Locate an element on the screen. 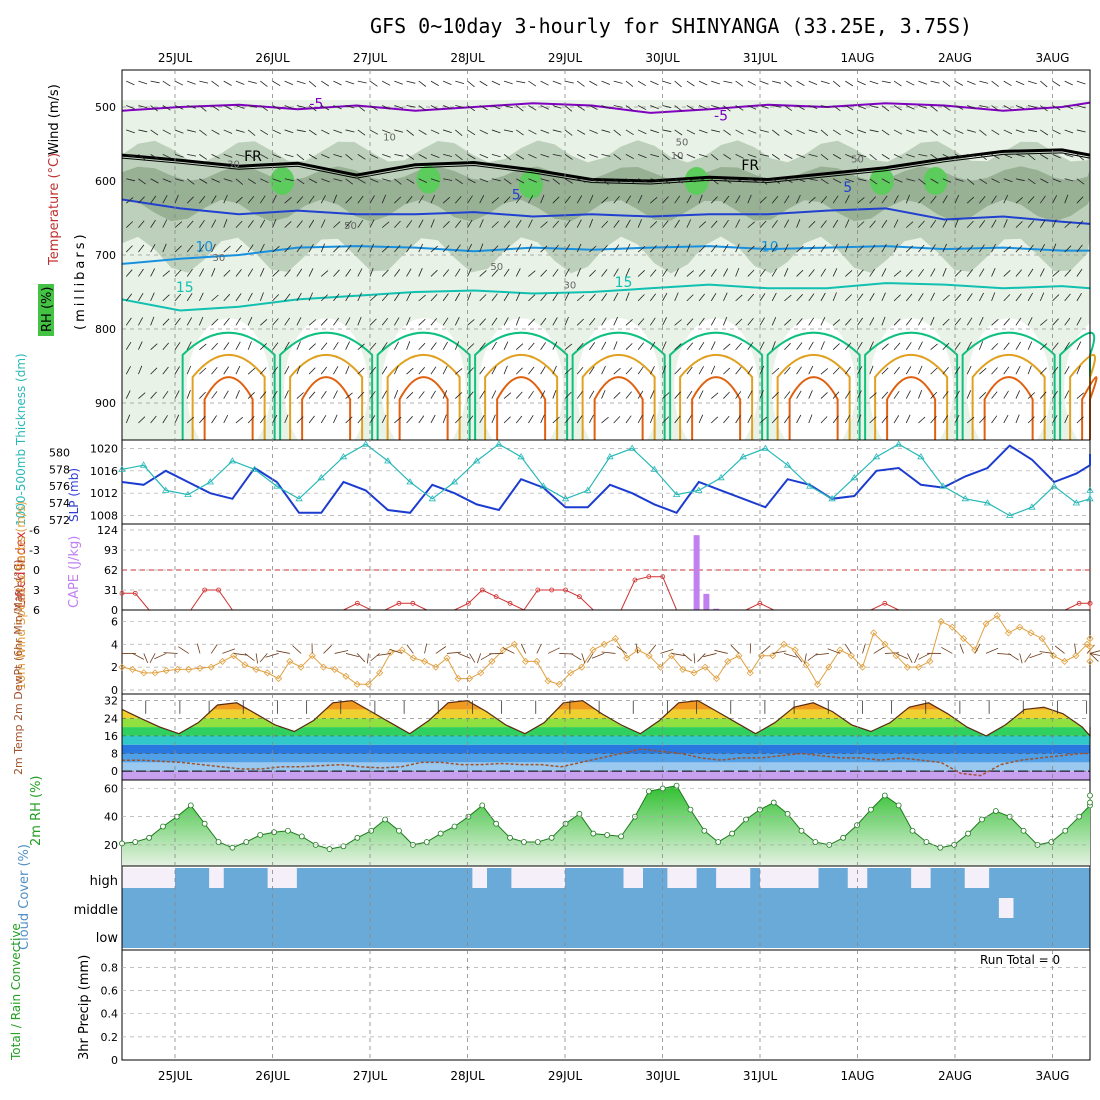 Image resolution: width=1100 pixels, height=1100 pixels. pressure-tick-label: 500 is located at coordinates (105, 107).